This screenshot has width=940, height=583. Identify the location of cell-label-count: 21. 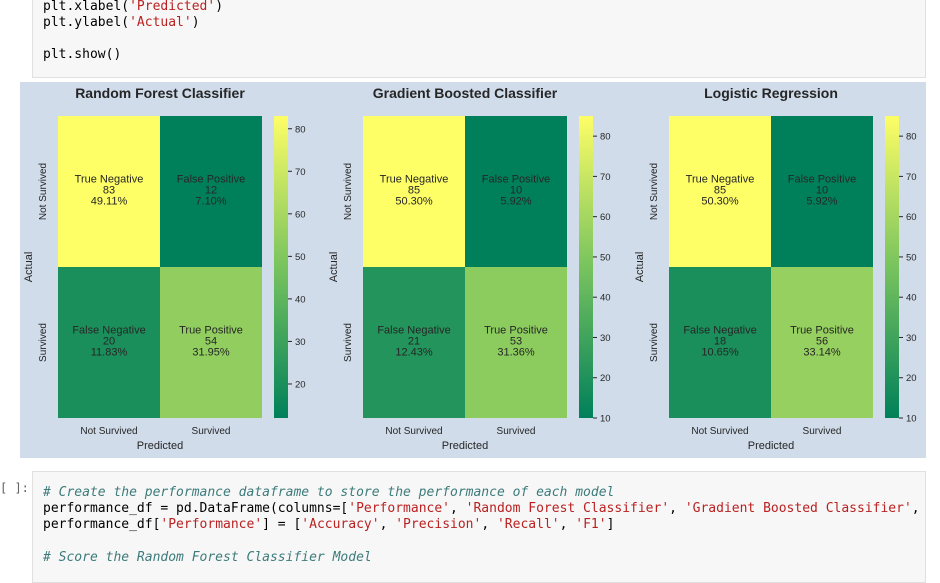
(414, 342).